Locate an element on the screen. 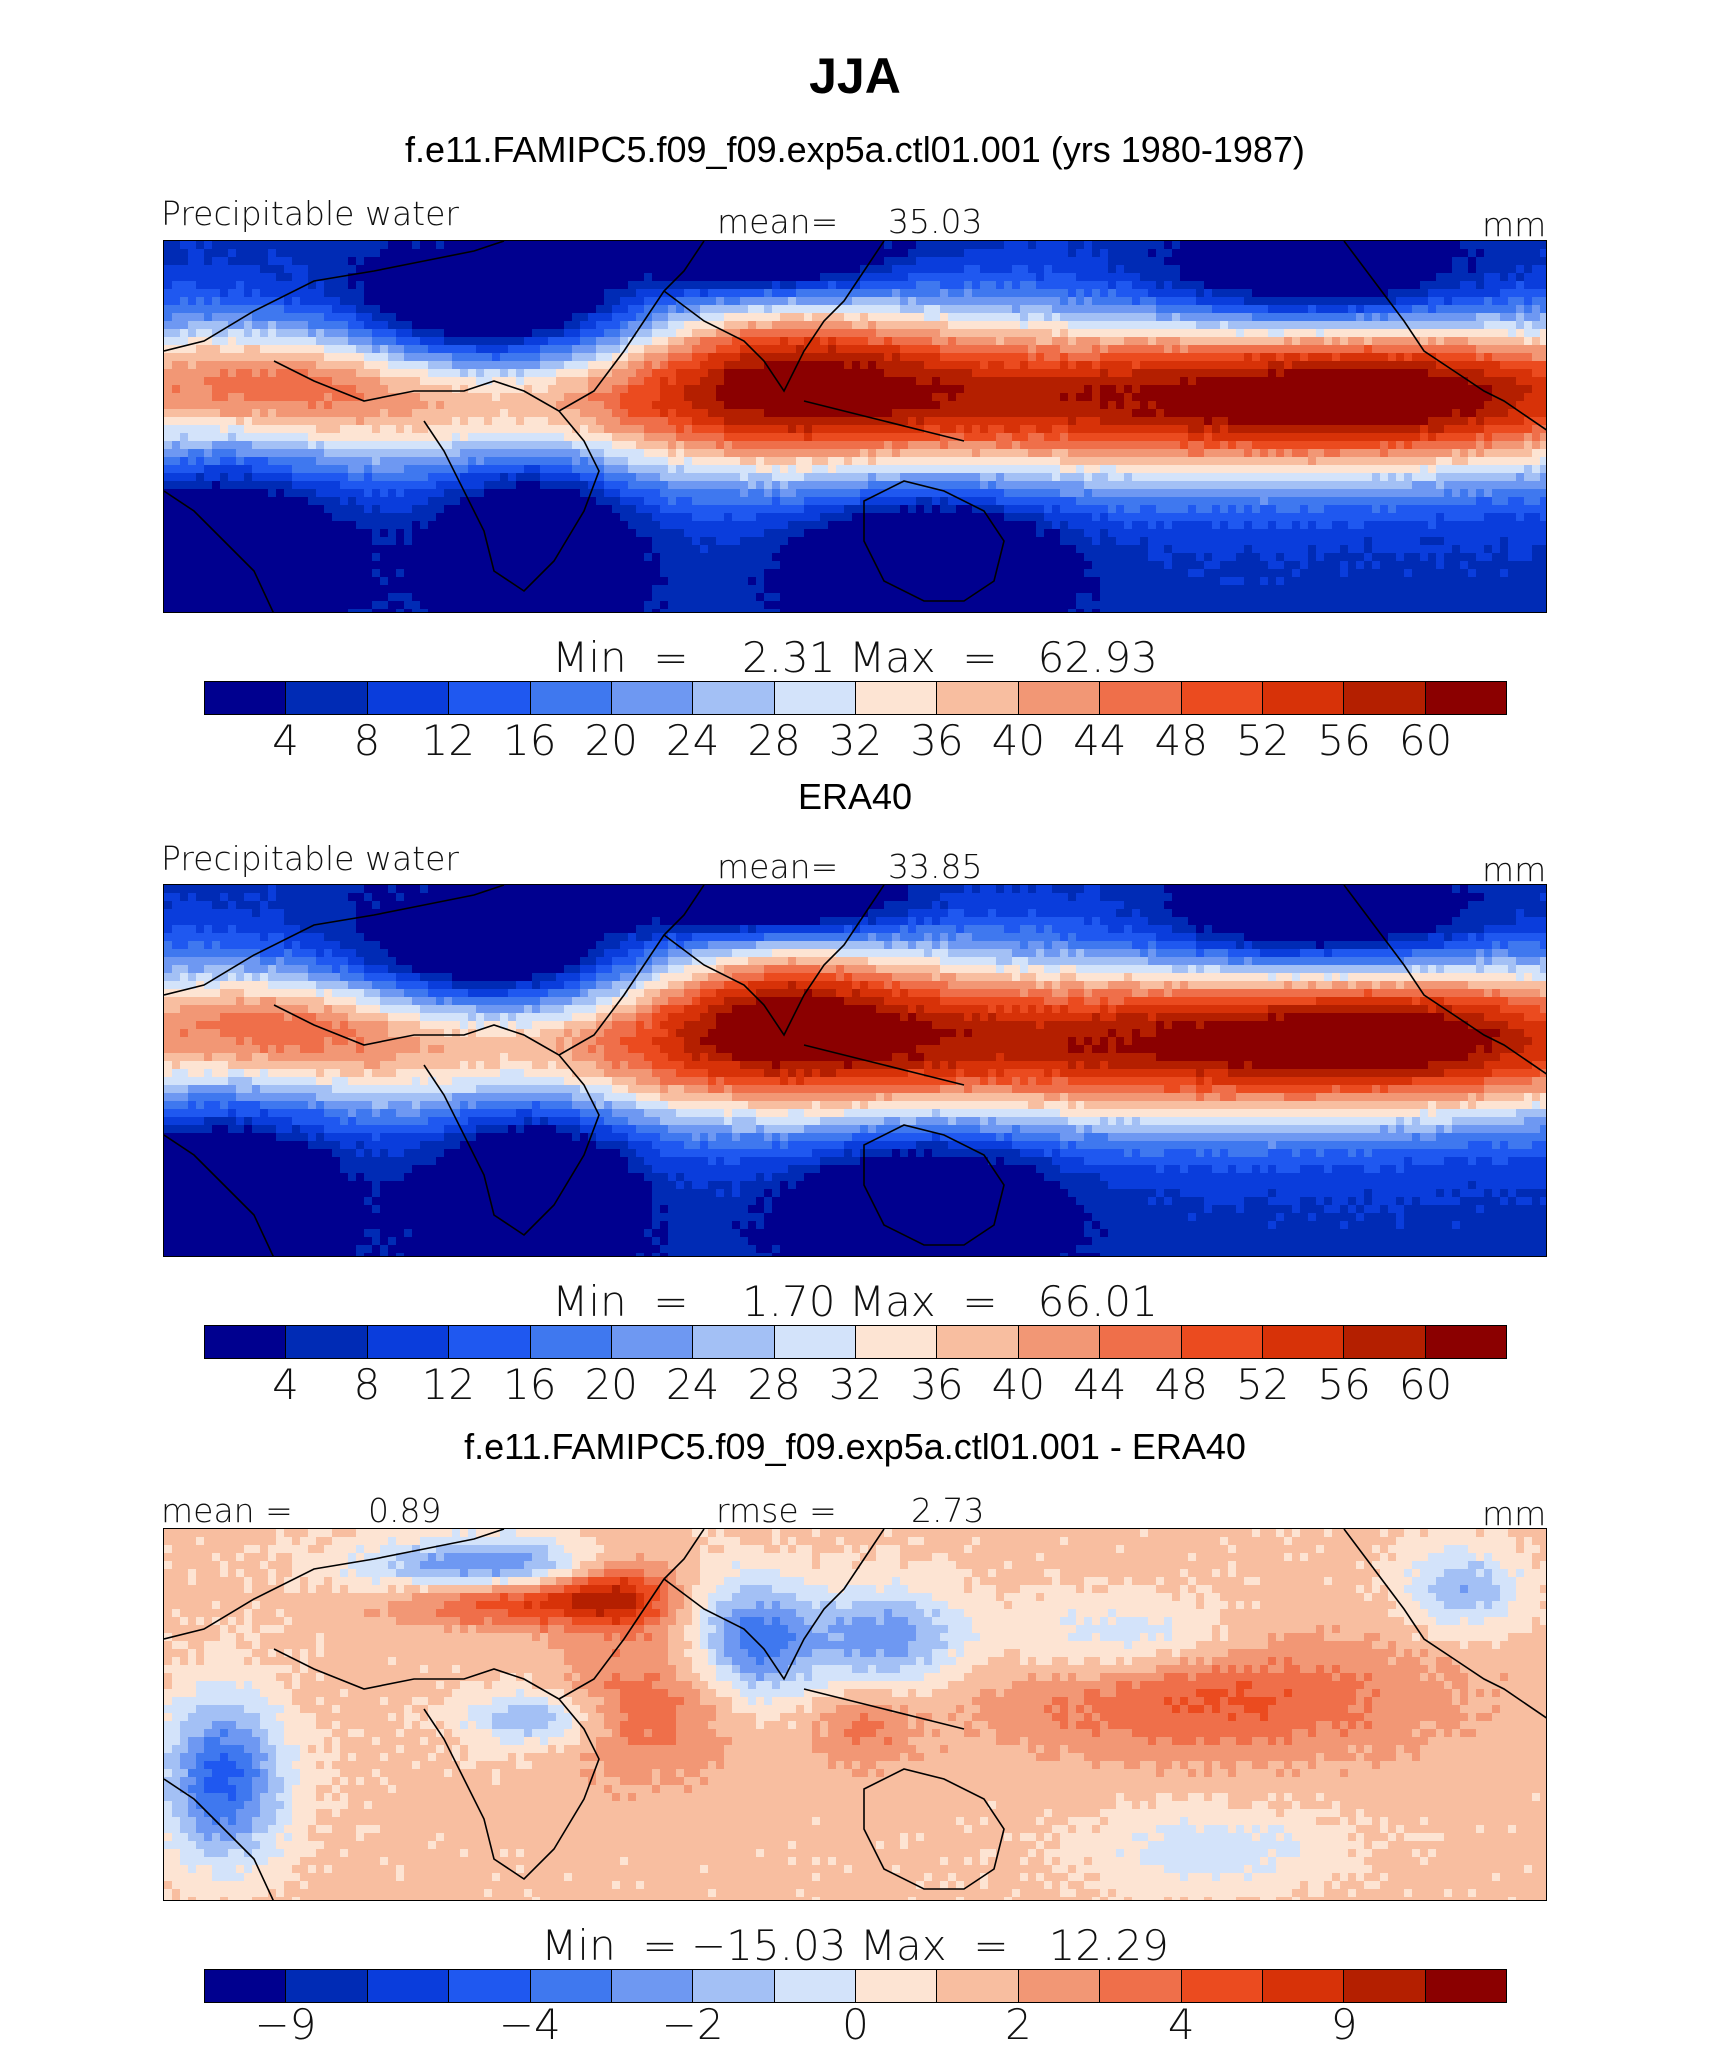 The height and width of the screenshot is (2050, 1710). colorbar-tick-label: 0 is located at coordinates (855, 2025).